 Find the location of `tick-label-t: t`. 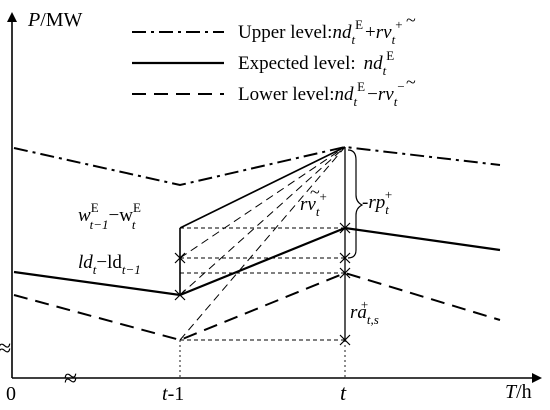

tick-label-t: t is located at coordinates (343, 392).